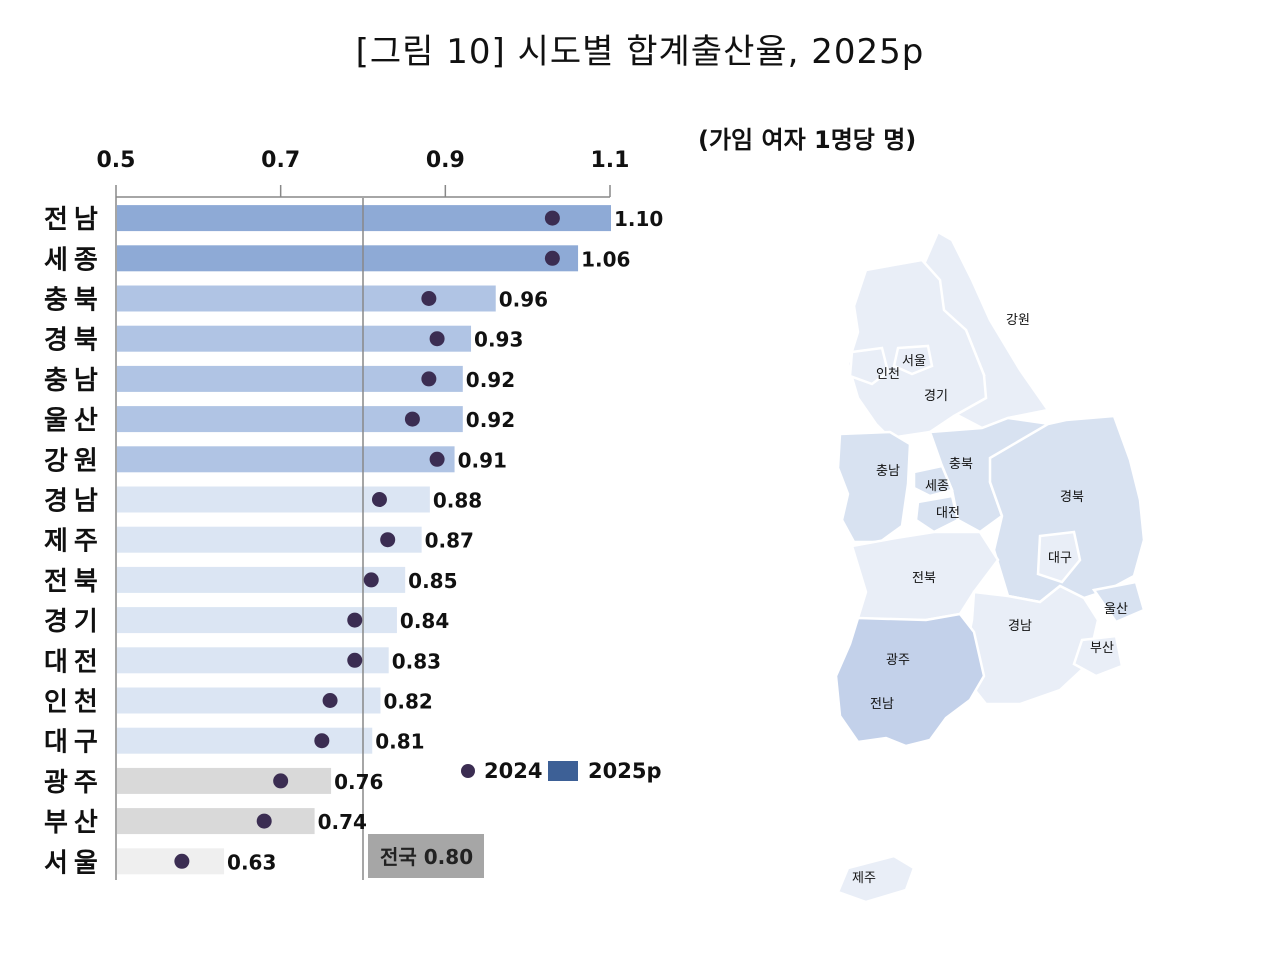 Image resolution: width=1280 pixels, height=960 pixels. Describe the element at coordinates (624, 771) in the screenshot. I see `legend-bar-label: 2025p` at that location.